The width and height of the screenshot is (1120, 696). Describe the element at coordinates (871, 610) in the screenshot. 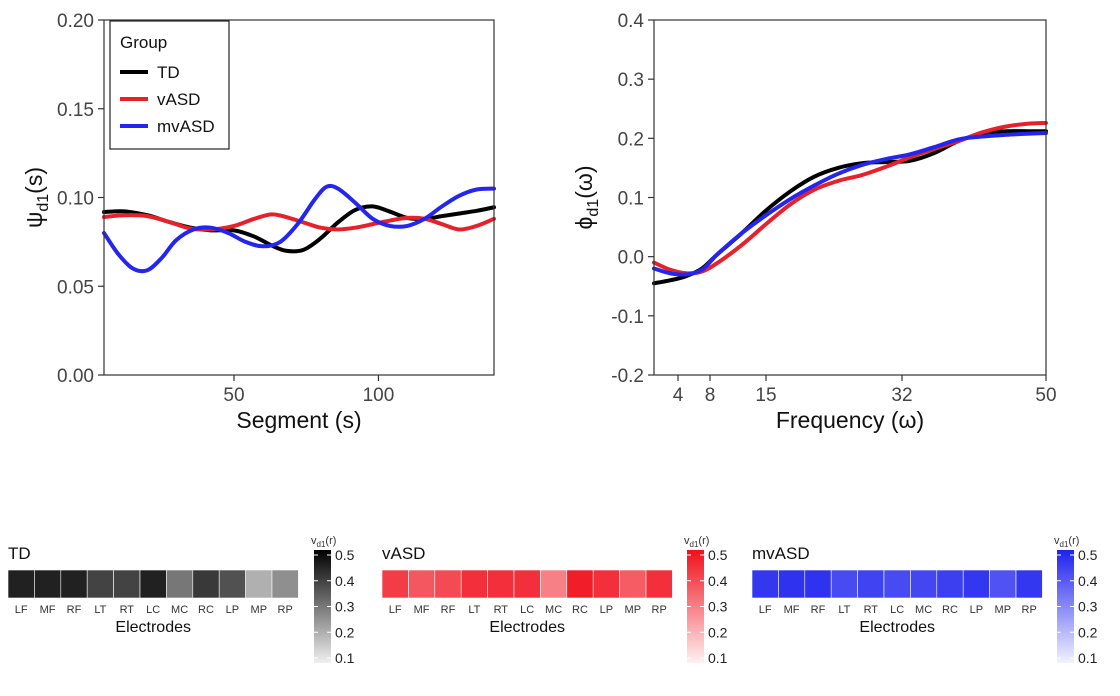

I see `electrode-label: RT` at that location.